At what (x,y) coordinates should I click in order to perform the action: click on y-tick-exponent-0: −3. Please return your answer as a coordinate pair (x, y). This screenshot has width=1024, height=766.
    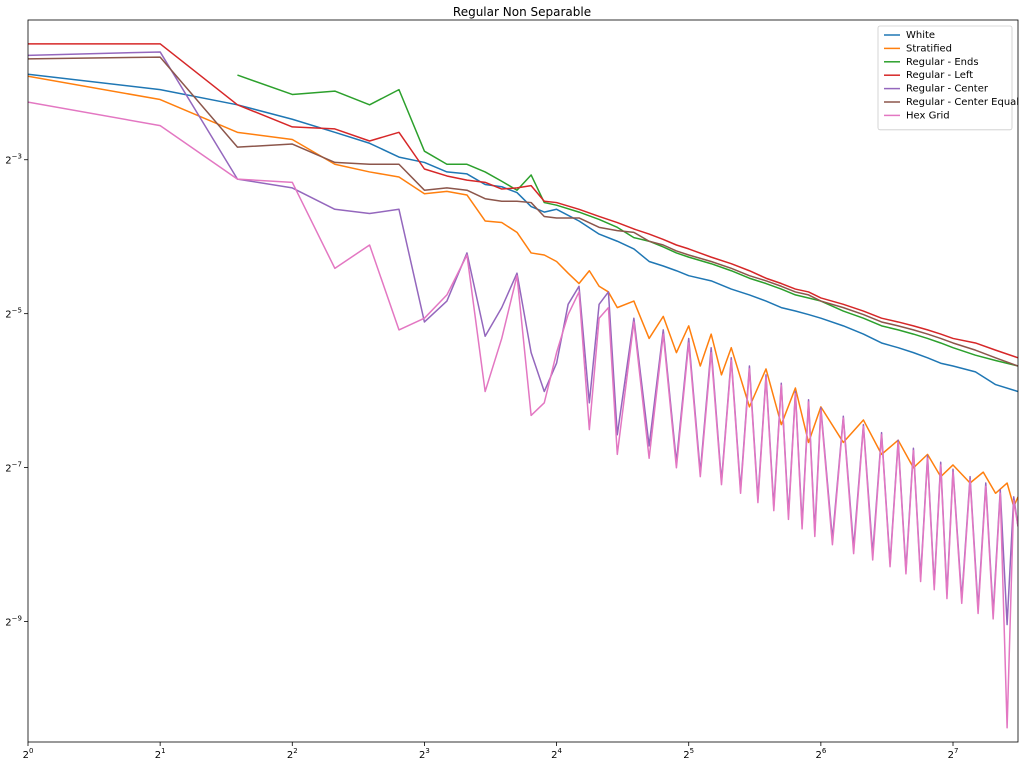
    Looking at the image, I should click on (17, 157).